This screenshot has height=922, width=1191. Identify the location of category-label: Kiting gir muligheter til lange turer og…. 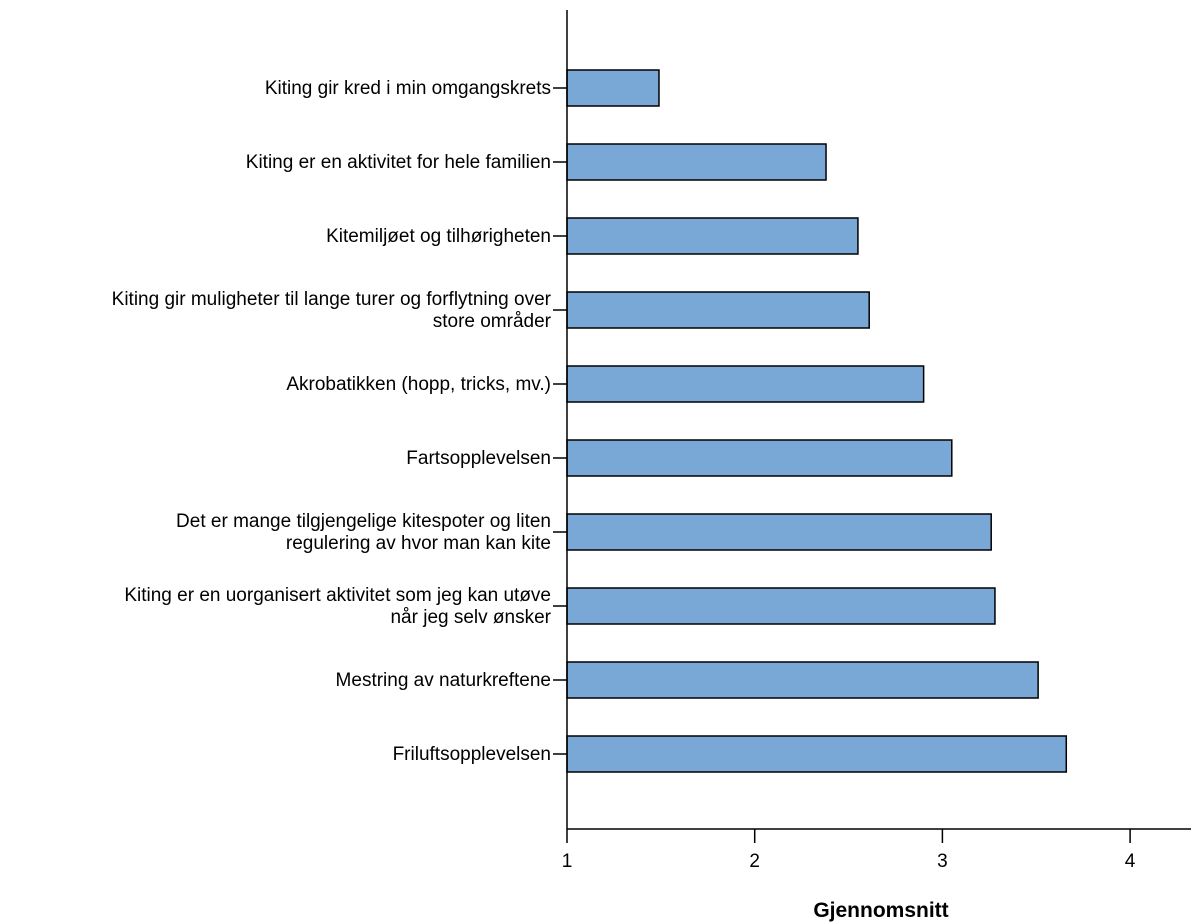
(332, 299).